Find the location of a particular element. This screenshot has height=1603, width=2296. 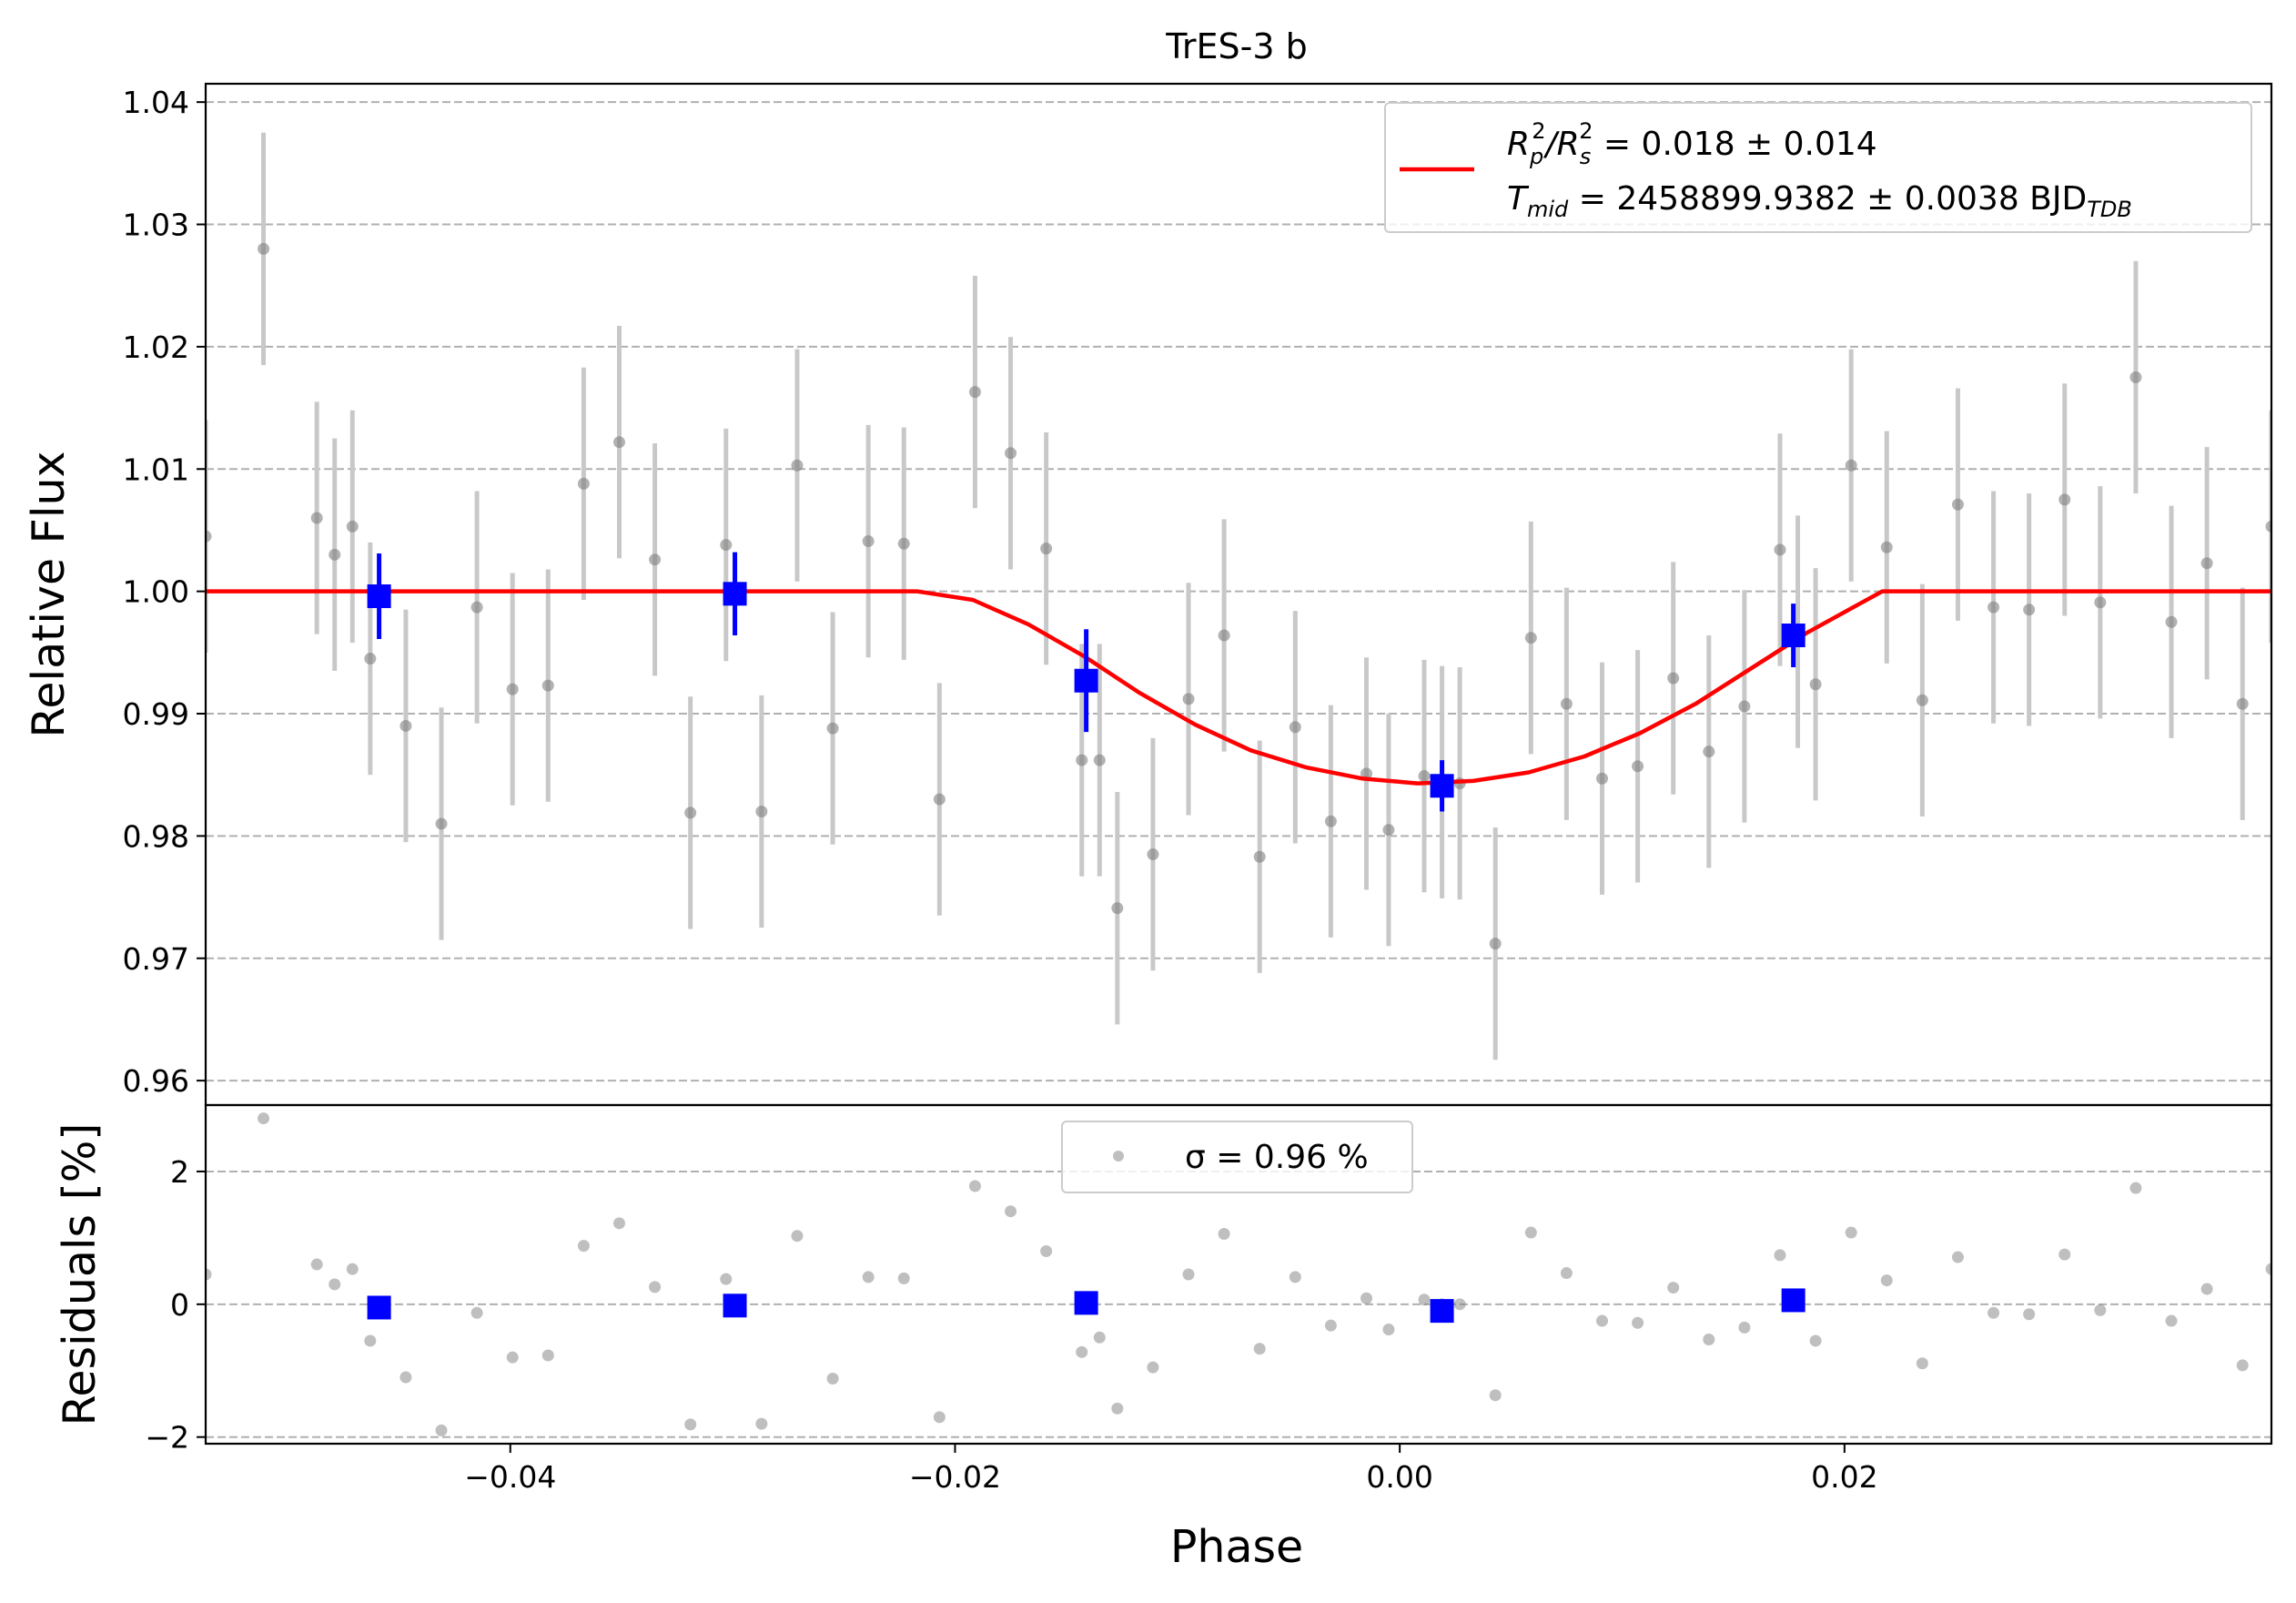

main-y-tick-label: 1.01 is located at coordinates (156, 469).